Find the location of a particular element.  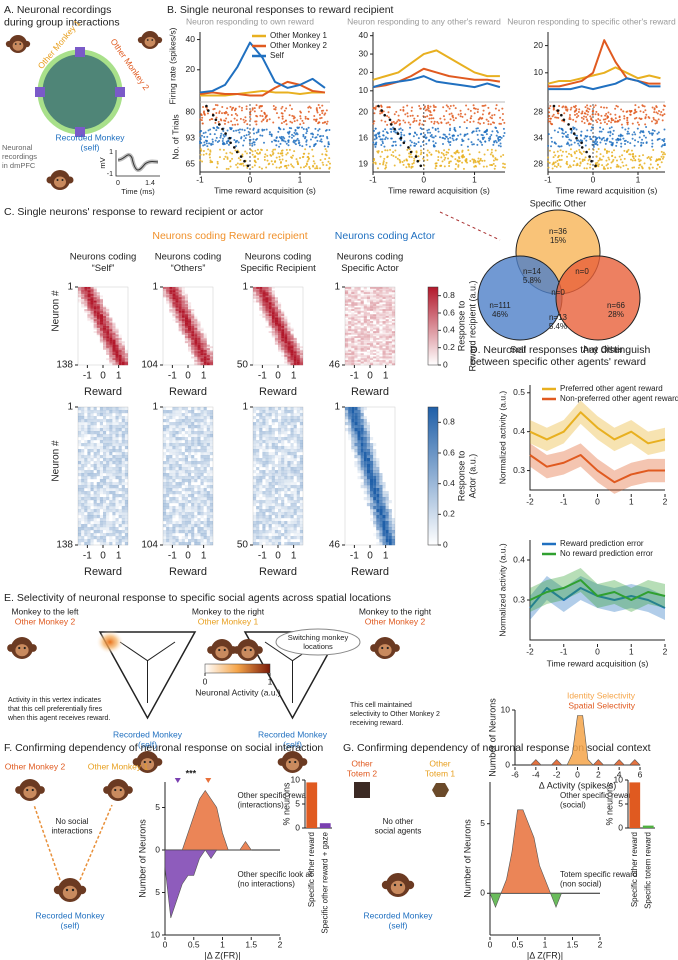

label: Monkey to the right is located at coordinates (395, 611).